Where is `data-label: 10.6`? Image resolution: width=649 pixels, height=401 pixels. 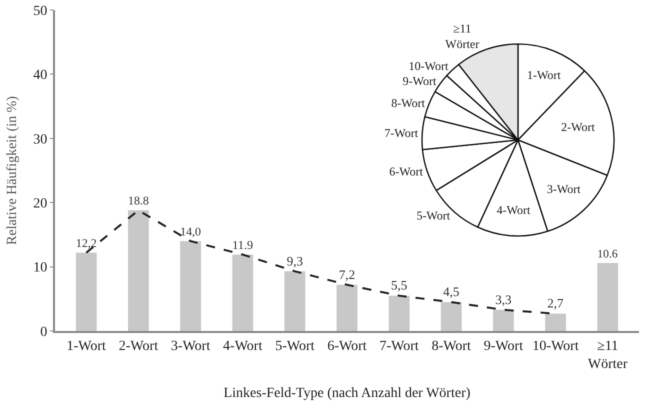 data-label: 10.6 is located at coordinates (607, 253).